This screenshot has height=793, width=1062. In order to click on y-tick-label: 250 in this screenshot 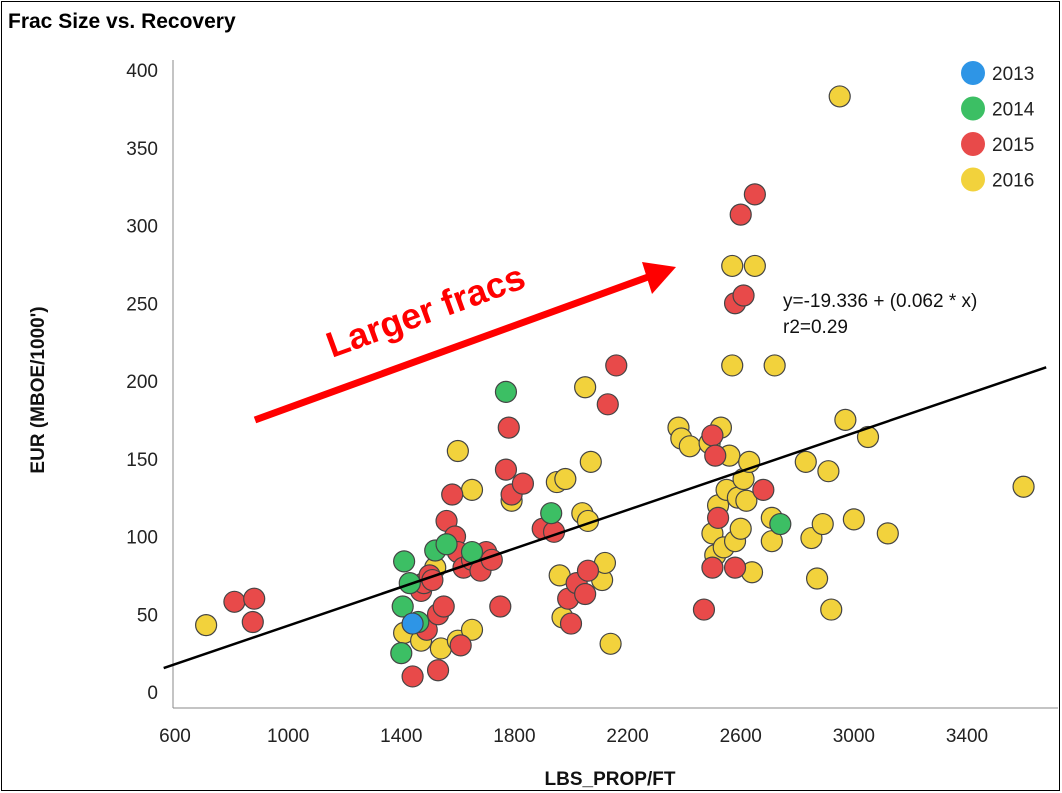, I will do `click(142, 304)`.